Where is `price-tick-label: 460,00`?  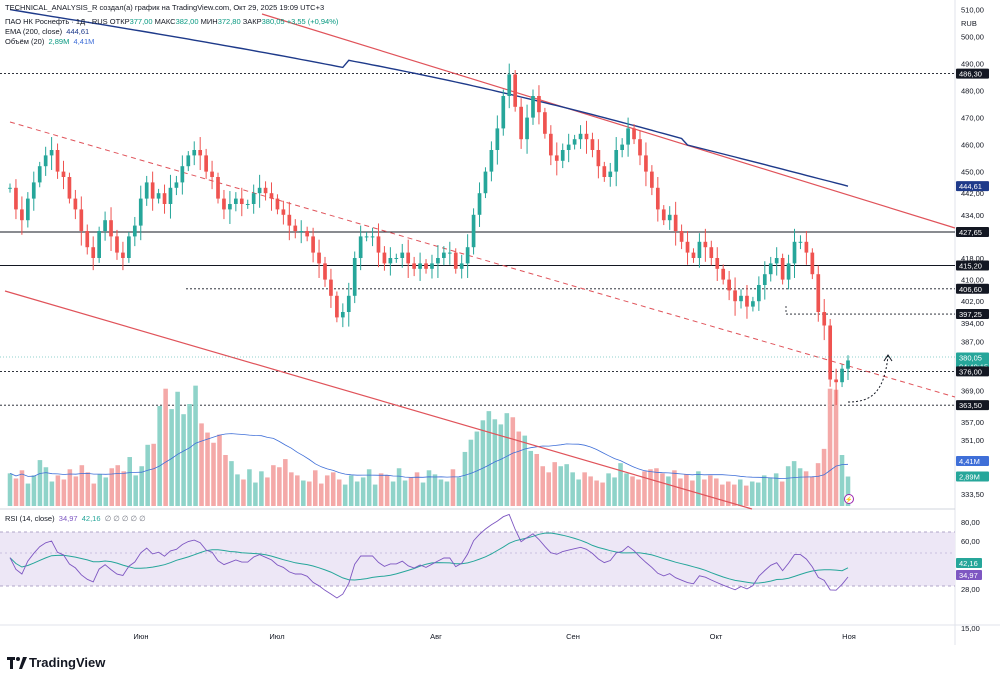 price-tick-label: 460,00 is located at coordinates (972, 145).